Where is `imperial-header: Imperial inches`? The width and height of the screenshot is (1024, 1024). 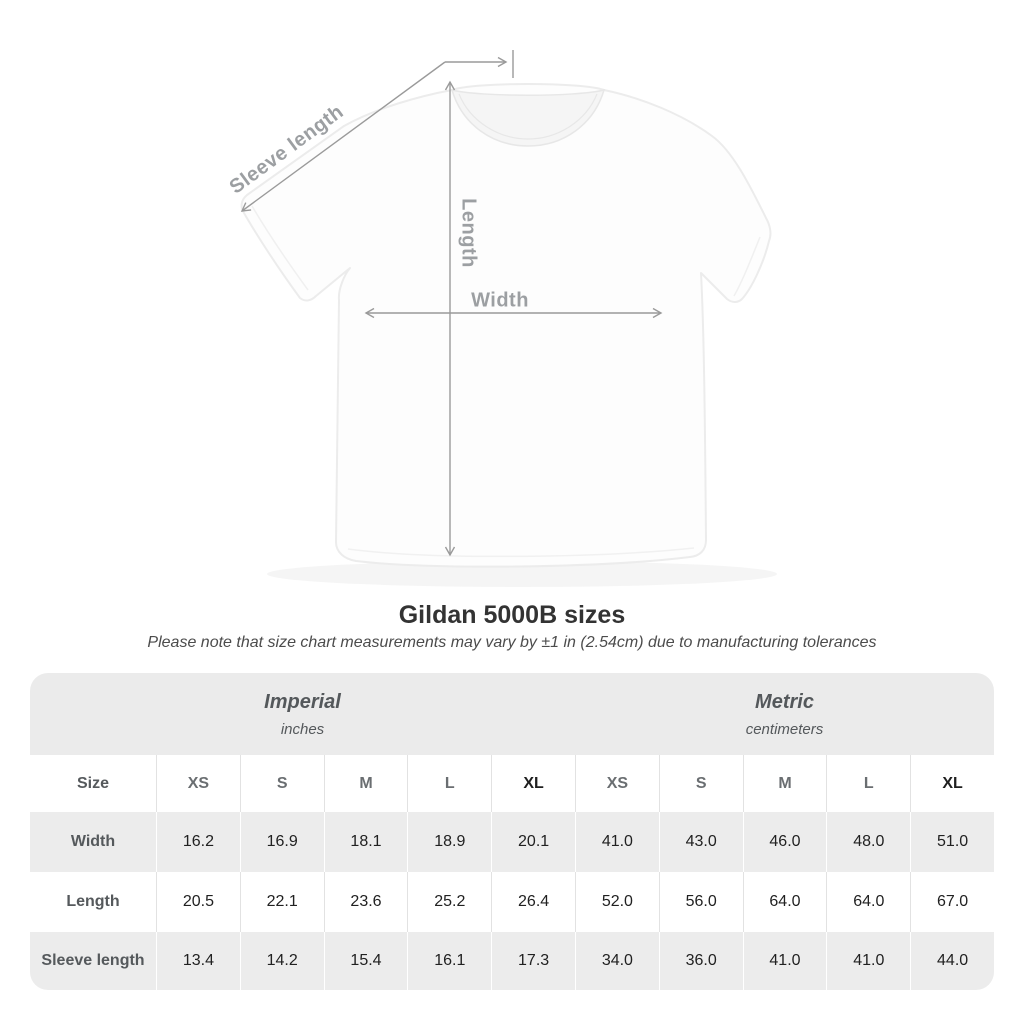 imperial-header: Imperial inches is located at coordinates (302, 714).